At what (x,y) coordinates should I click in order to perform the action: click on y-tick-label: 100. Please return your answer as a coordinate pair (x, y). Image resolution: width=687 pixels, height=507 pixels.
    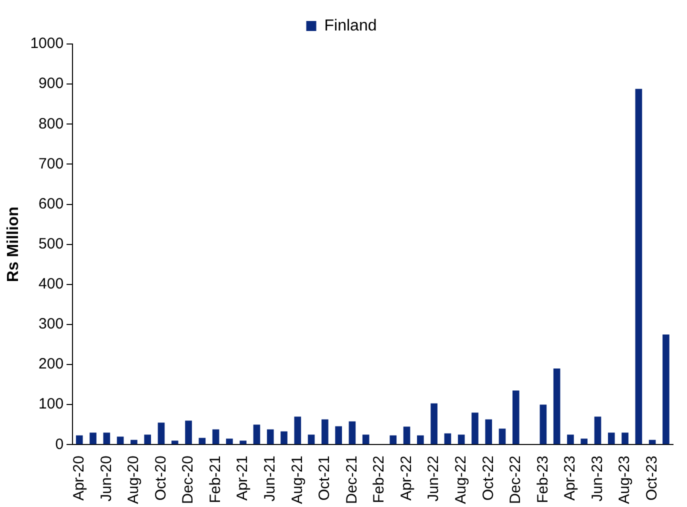
    Looking at the image, I should click on (51, 404).